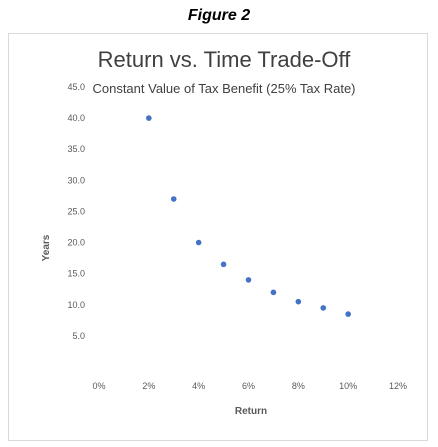 This screenshot has width=438, height=447. What do you see at coordinates (46, 247) in the screenshot?
I see `y-axis-title: Years` at bounding box center [46, 247].